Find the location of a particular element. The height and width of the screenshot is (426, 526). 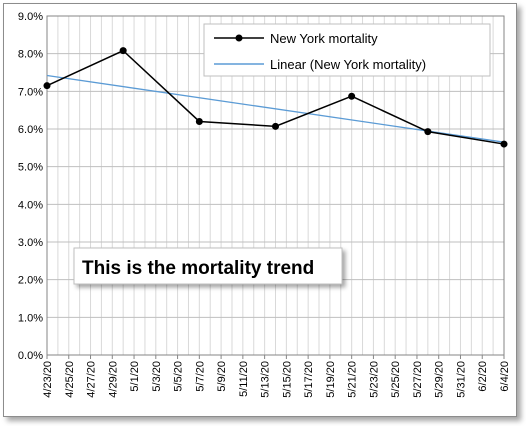

x-tick-label: 5/9/20 is located at coordinates (222, 376).